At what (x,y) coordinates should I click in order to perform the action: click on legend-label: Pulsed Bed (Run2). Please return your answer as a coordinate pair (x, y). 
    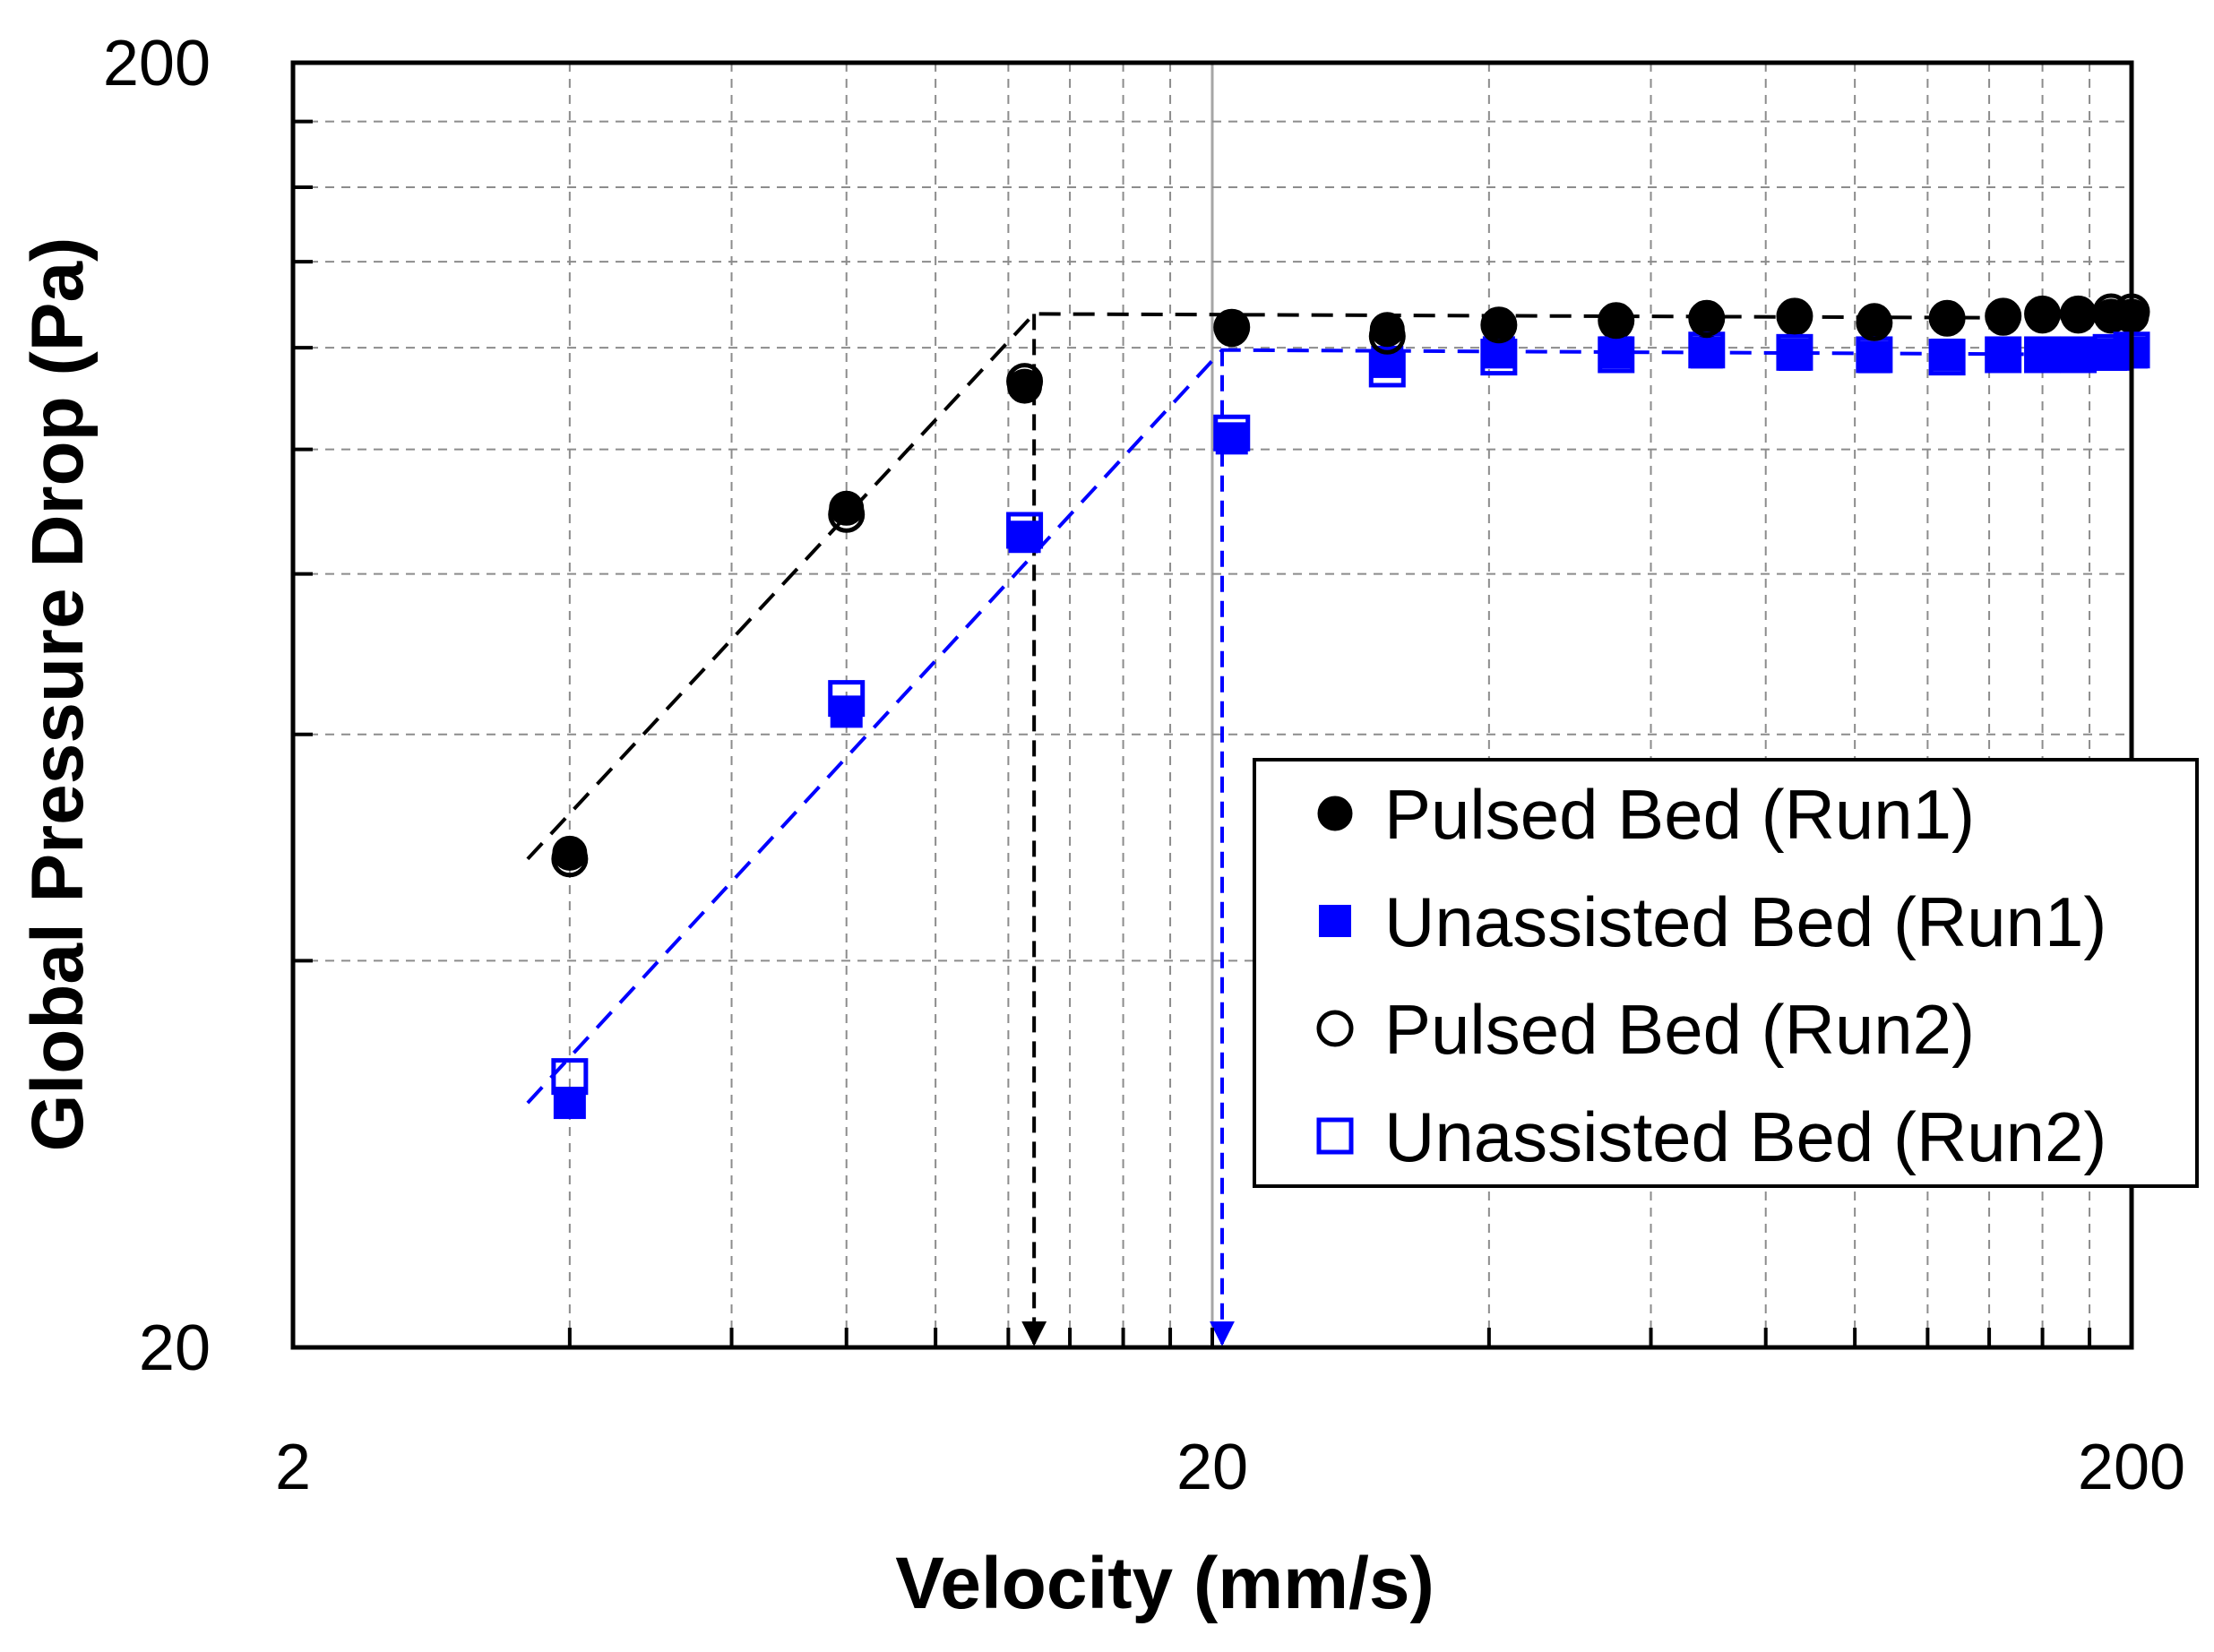
    Looking at the image, I should click on (1679, 1029).